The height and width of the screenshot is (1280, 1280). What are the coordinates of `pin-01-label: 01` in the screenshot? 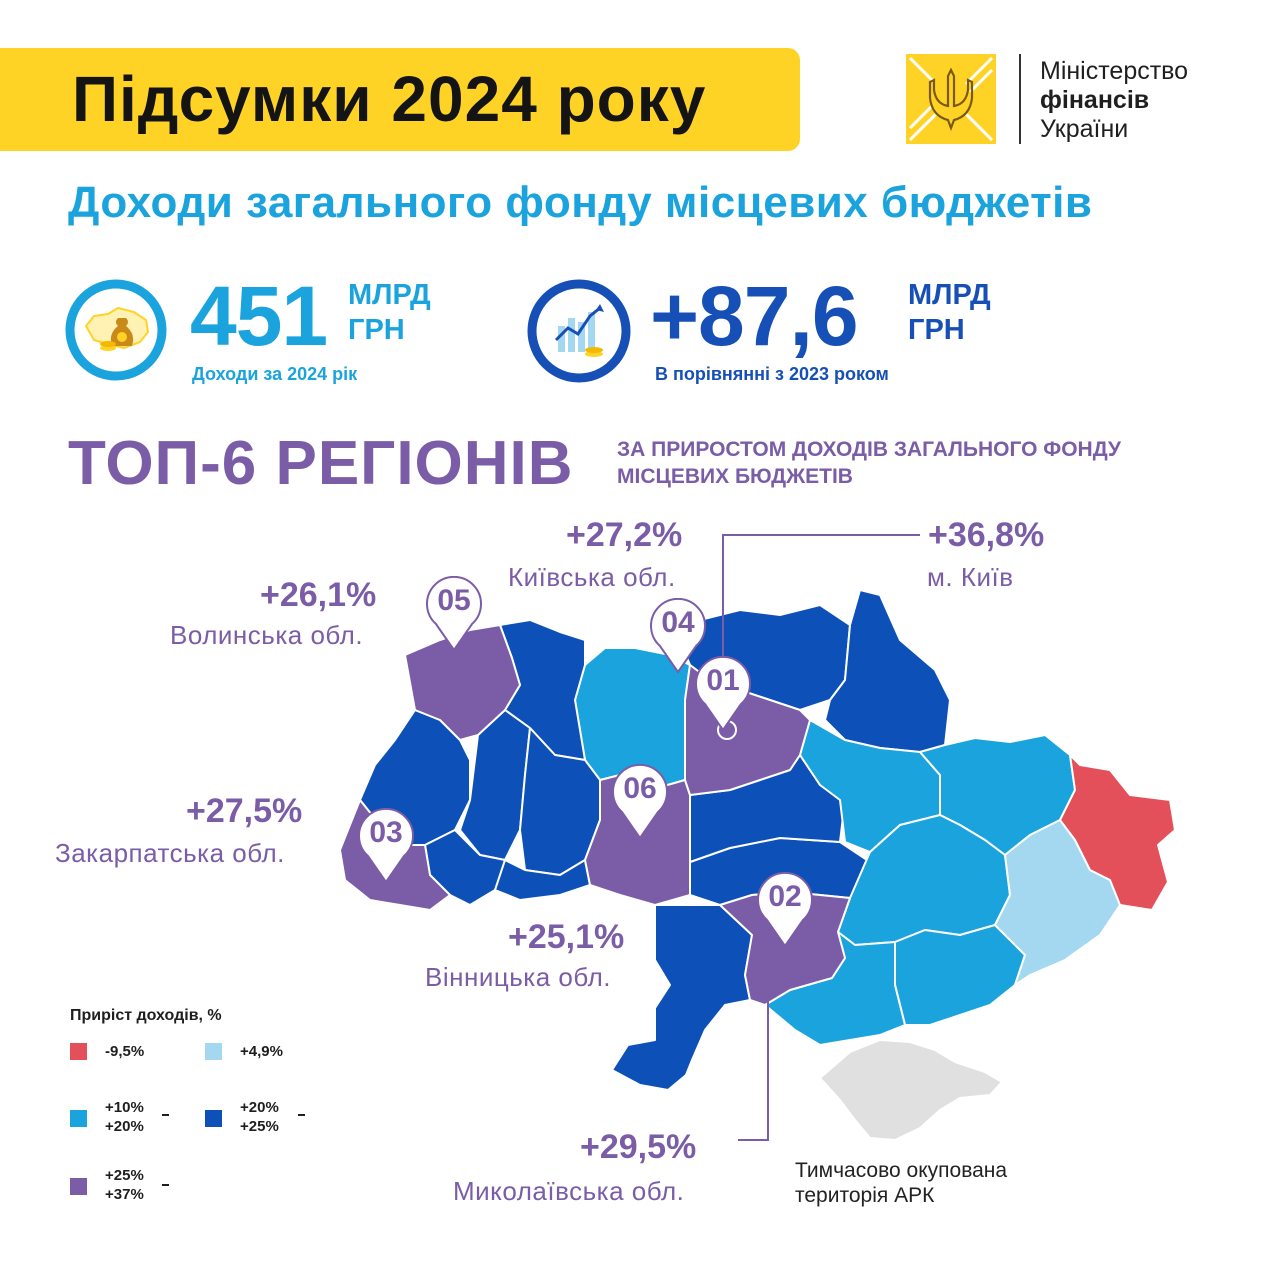 It's located at (723, 680).